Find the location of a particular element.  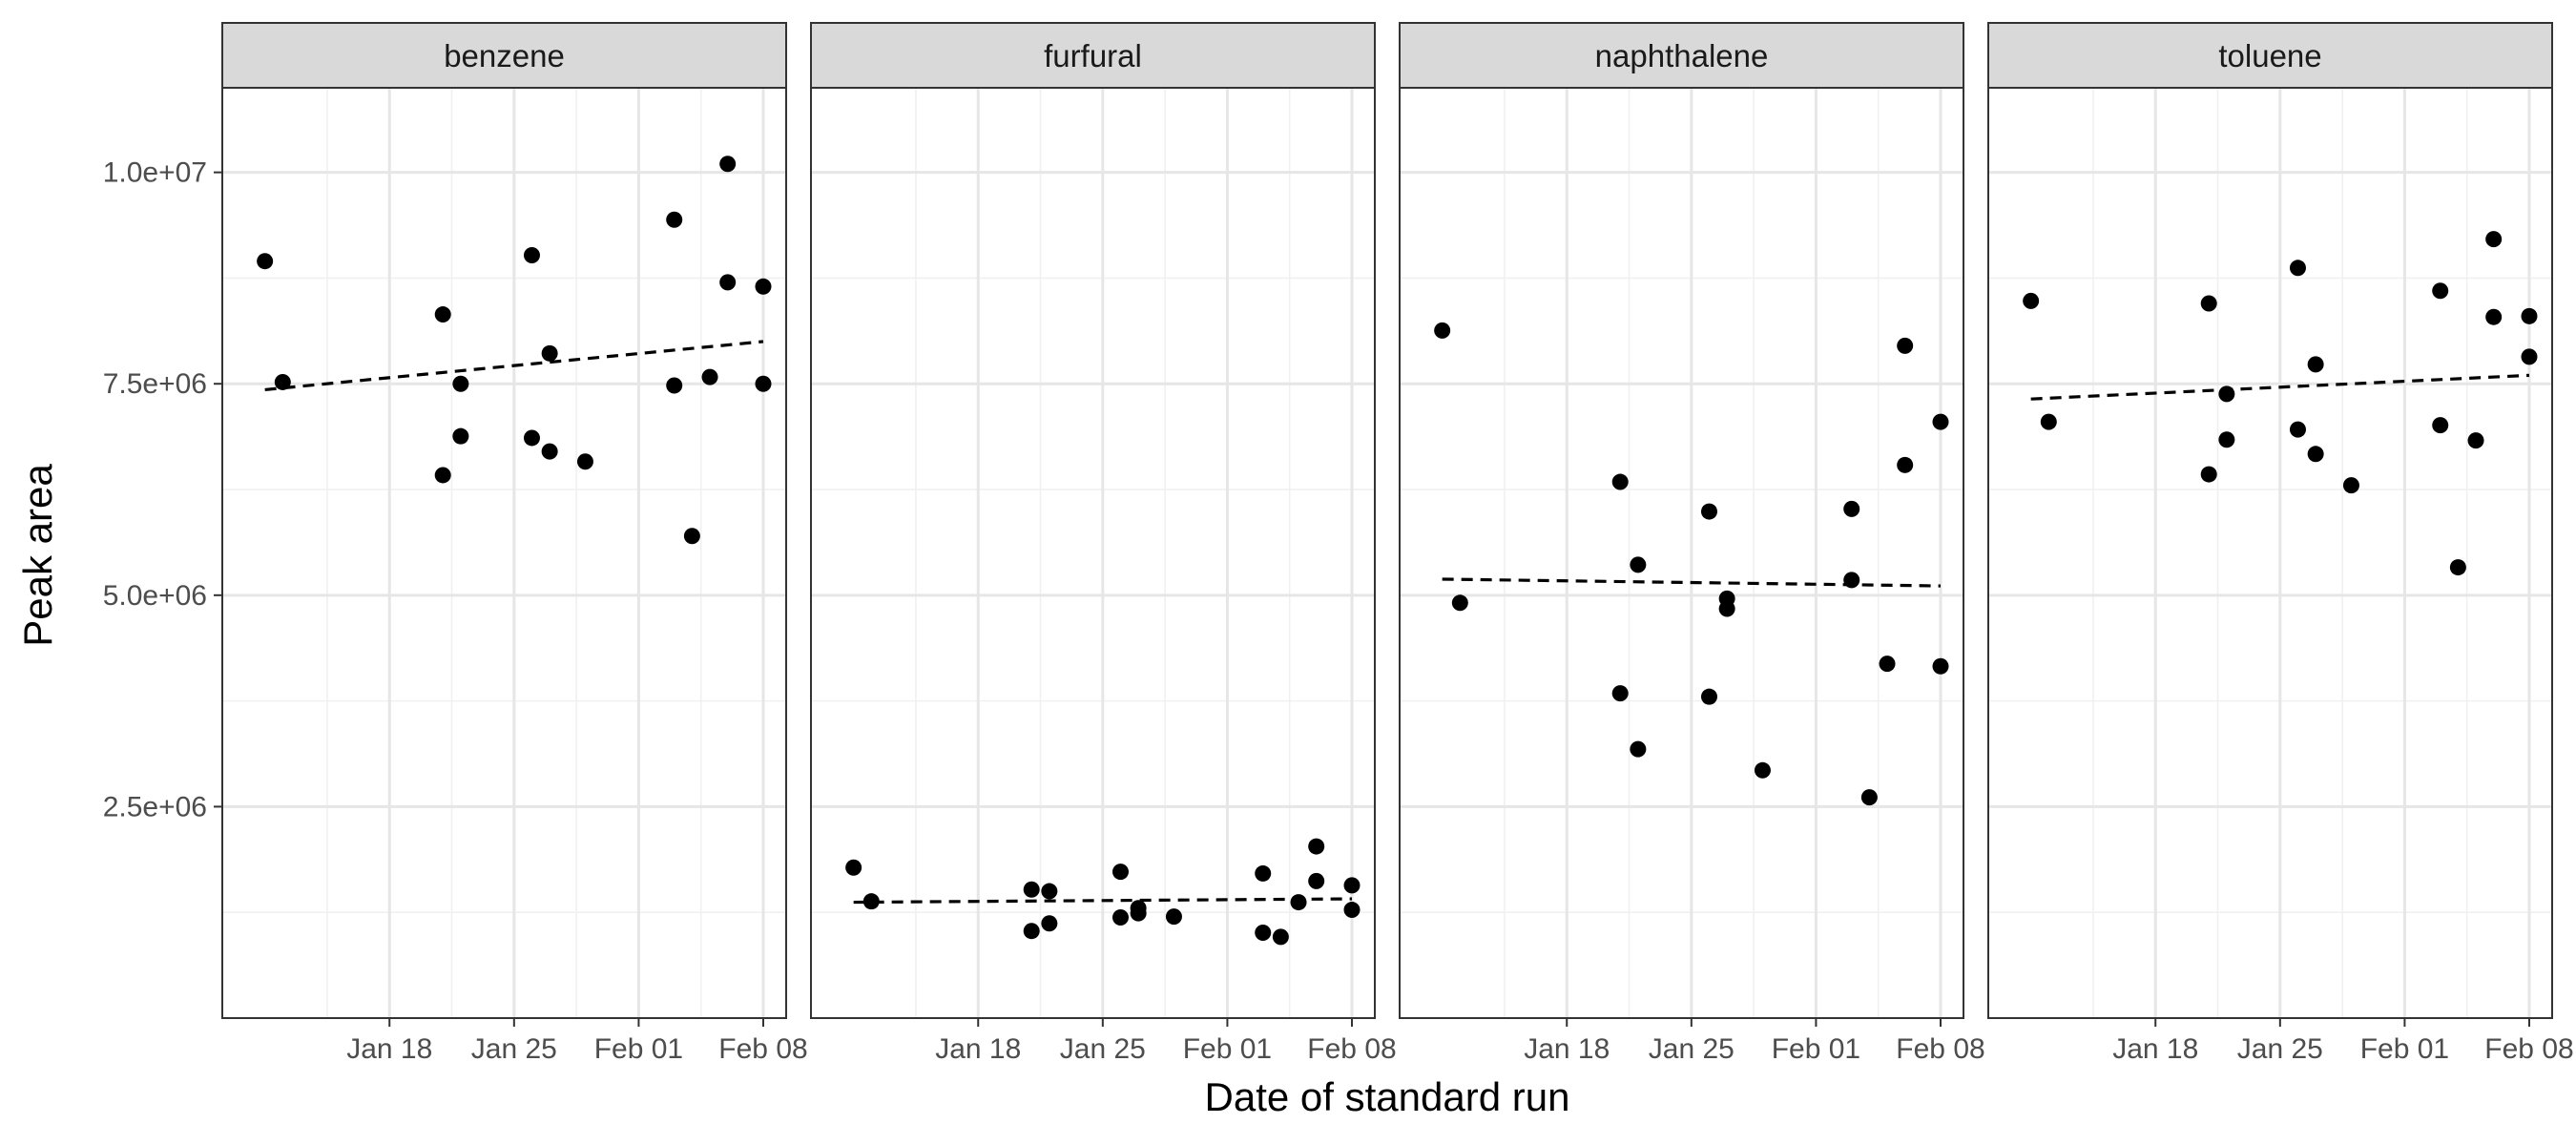

y-tick-label: 1.0e+07 is located at coordinates (155, 173).